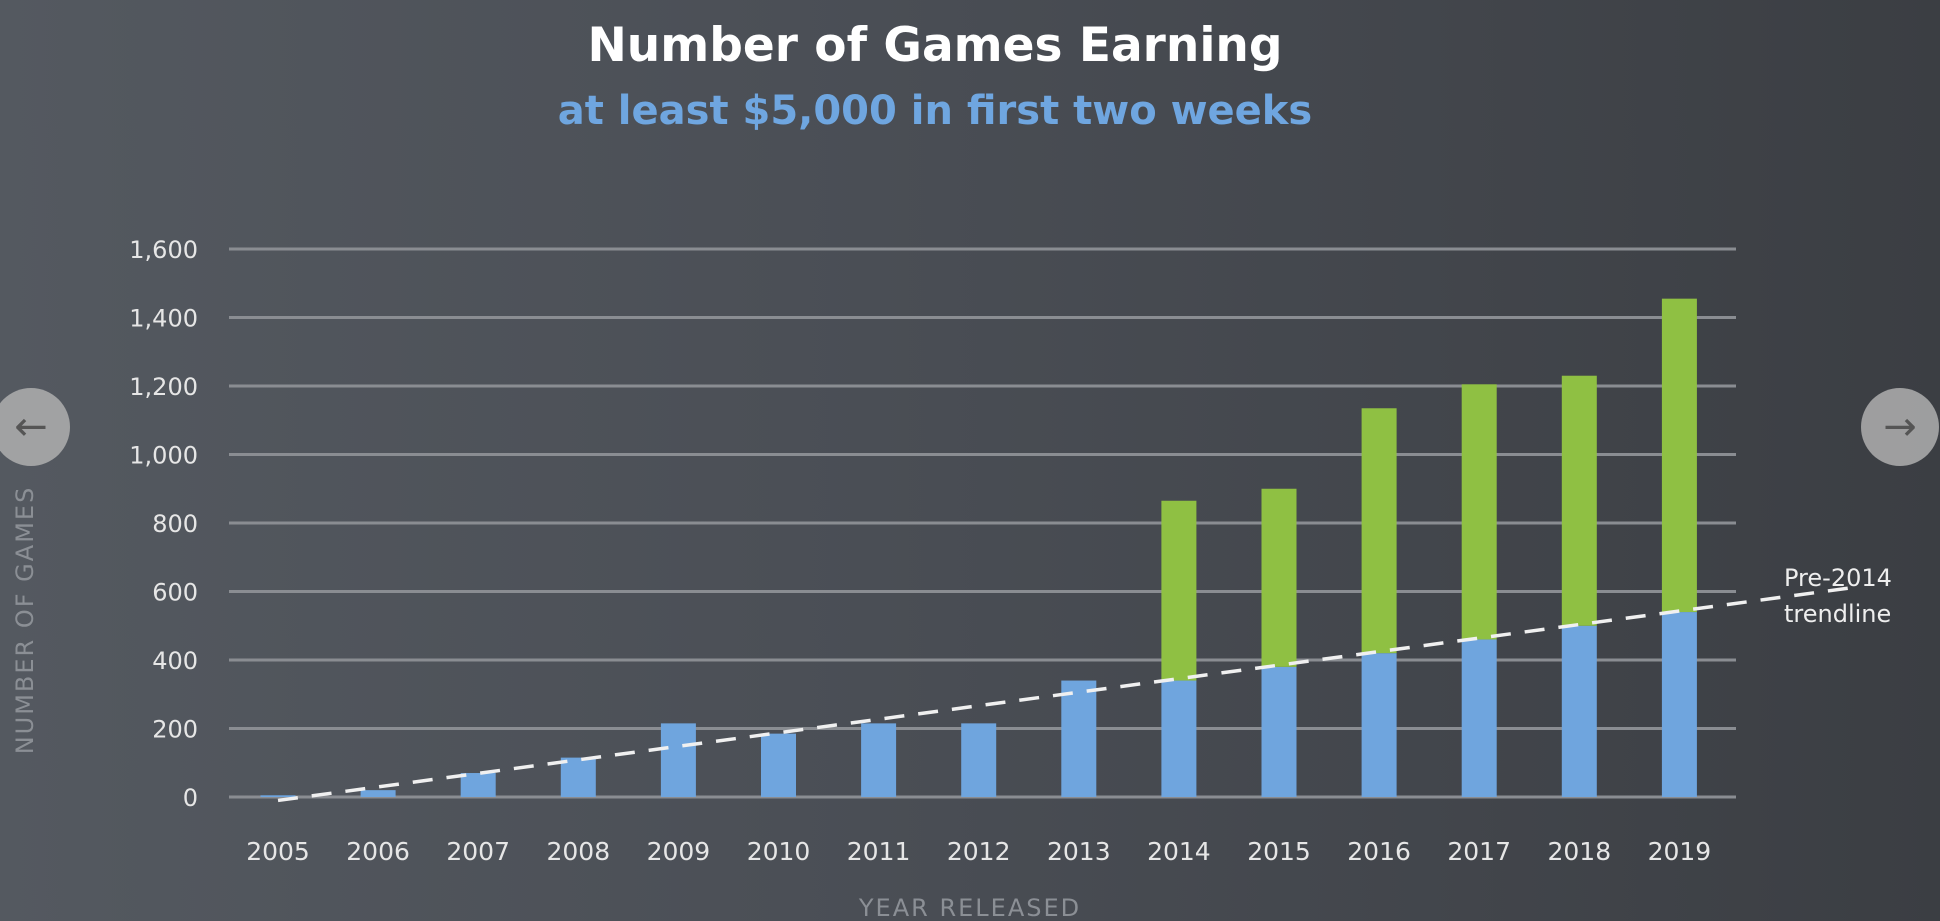 The image size is (1940, 921). Describe the element at coordinates (478, 785) in the screenshot. I see `bar-base-2007` at that location.